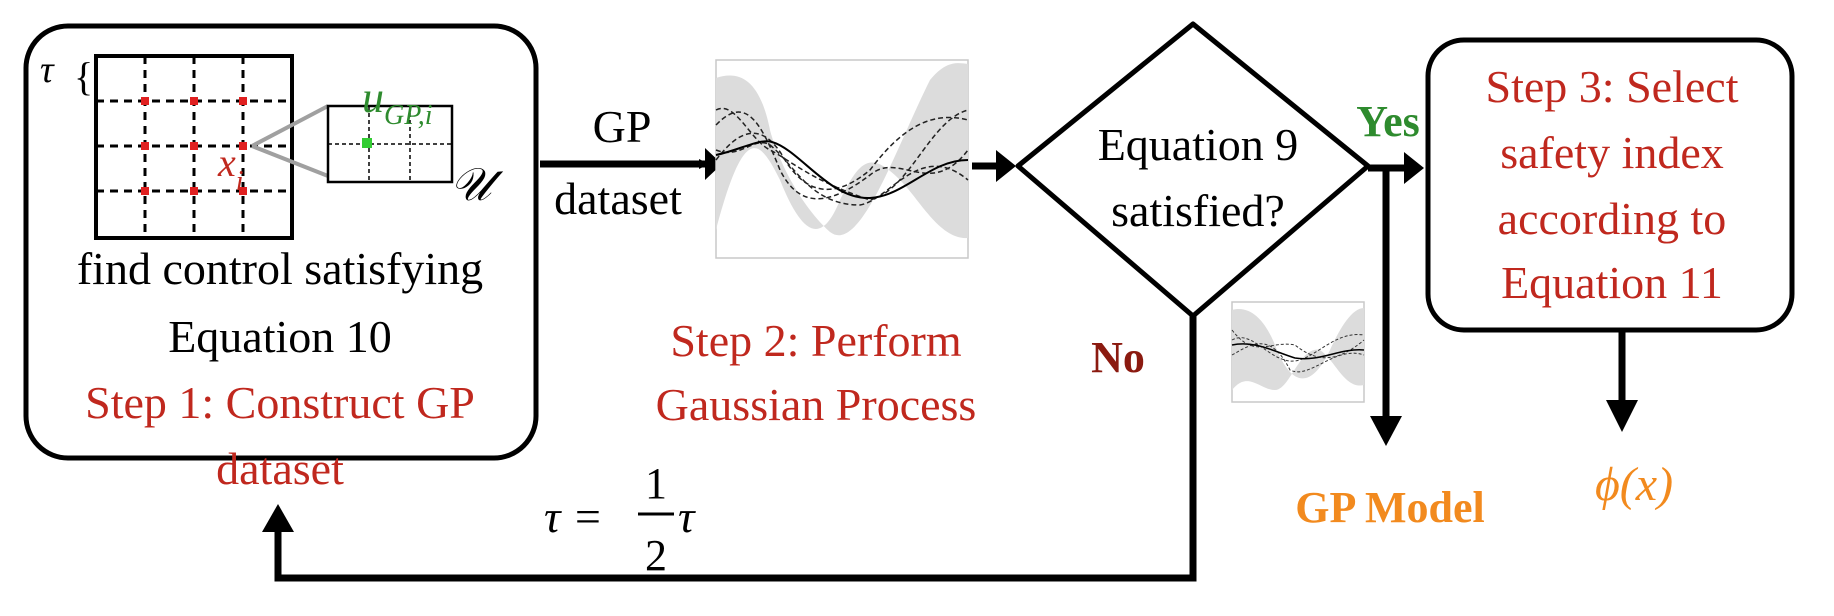 Image resolution: width=1834 pixels, height=616 pixels. What do you see at coordinates (280, 402) in the screenshot?
I see `step1-title-line1: Step 1: Construct GP` at bounding box center [280, 402].